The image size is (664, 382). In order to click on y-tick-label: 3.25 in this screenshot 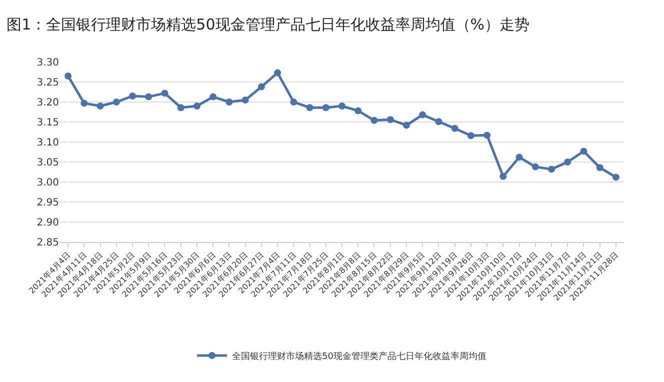, I will do `click(47, 83)`.